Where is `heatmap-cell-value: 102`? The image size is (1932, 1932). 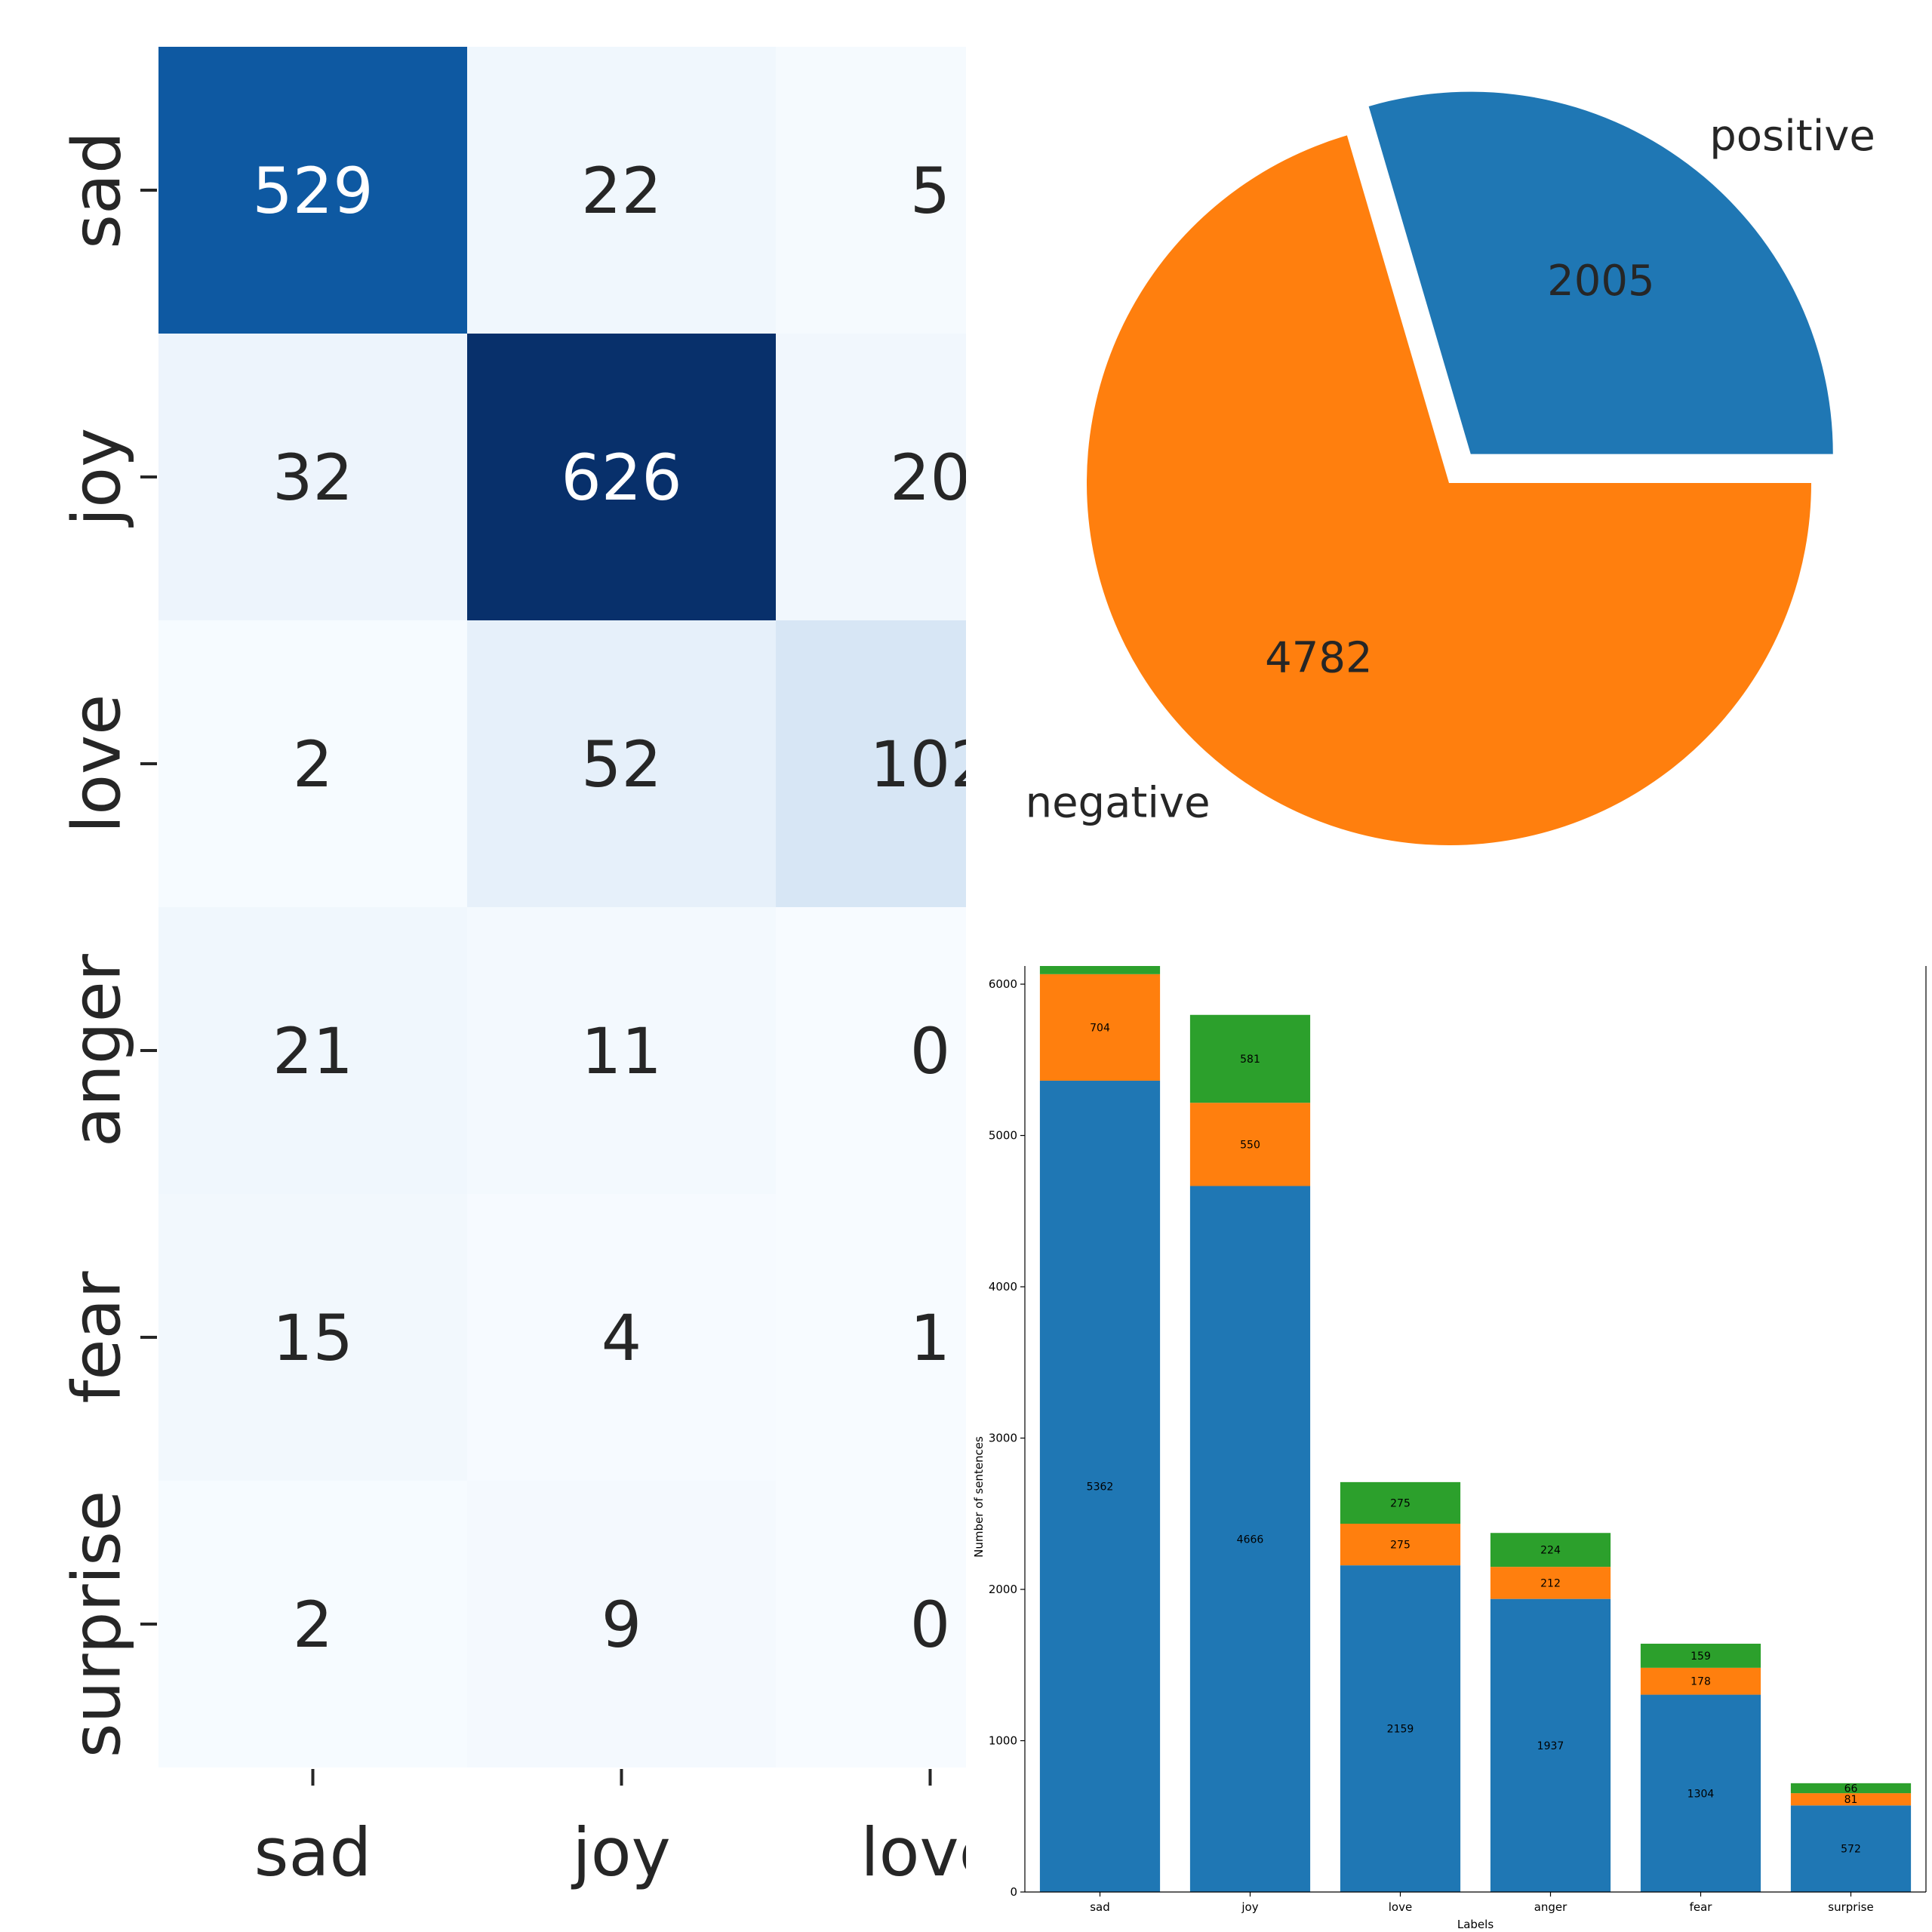
heatmap-cell-value: 102 is located at coordinates (929, 764).